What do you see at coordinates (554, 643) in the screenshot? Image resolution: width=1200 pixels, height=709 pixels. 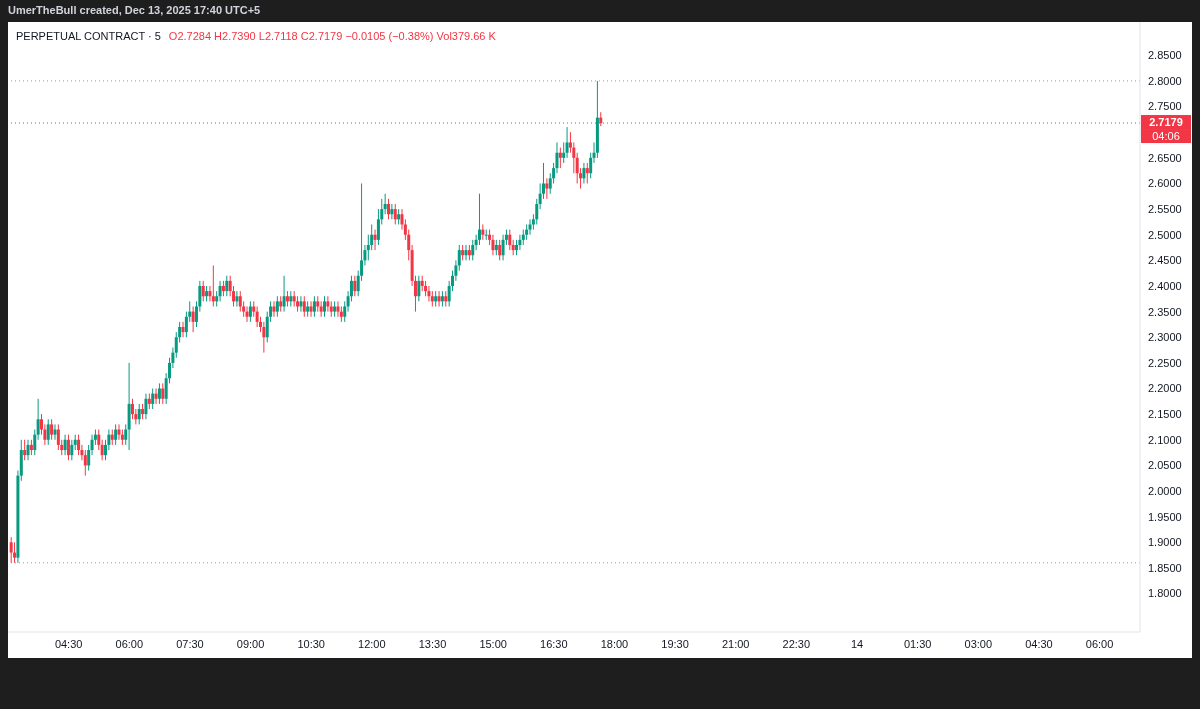 I see `x-tick-label: 16:30` at bounding box center [554, 643].